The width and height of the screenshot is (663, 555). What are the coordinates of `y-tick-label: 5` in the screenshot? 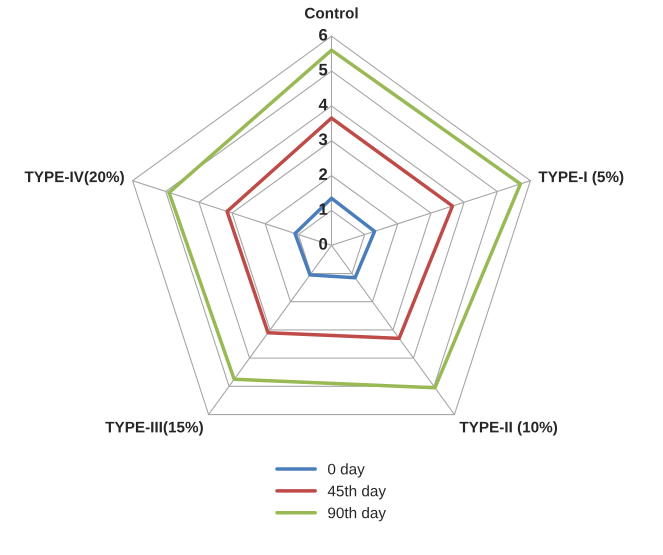 It's located at (323, 70).